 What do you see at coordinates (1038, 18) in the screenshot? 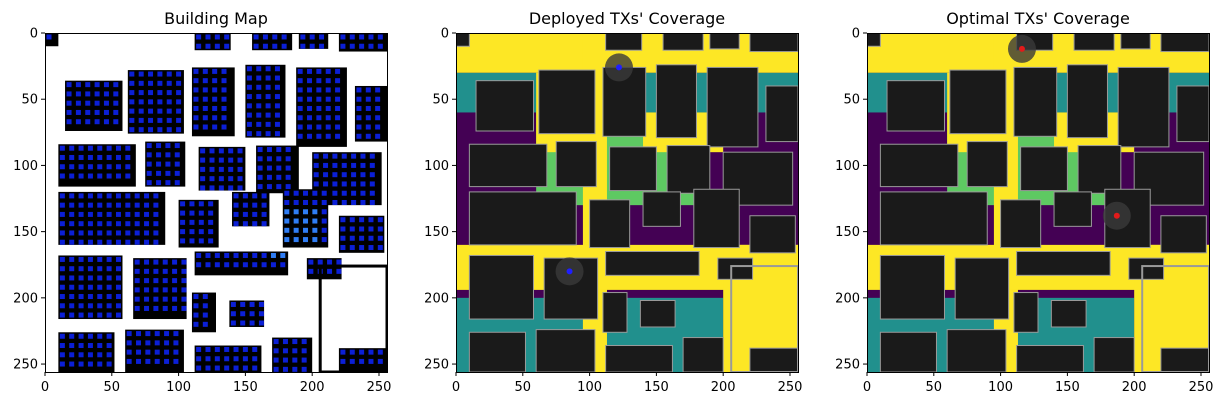
I see `chart-title: Optimal TXs' Coverage` at bounding box center [1038, 18].